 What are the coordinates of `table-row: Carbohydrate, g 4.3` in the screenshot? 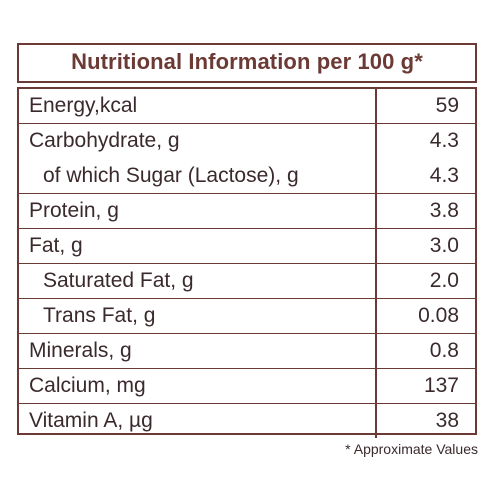 It's located at (247, 141).